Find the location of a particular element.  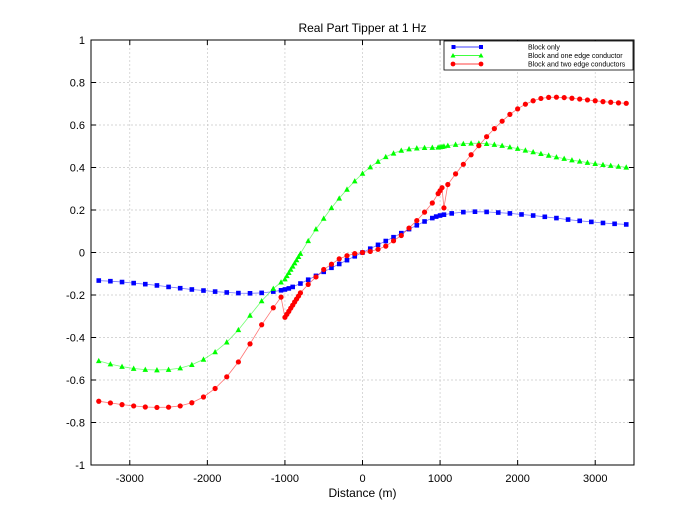

legend-marker-two-edge is located at coordinates (481, 64).